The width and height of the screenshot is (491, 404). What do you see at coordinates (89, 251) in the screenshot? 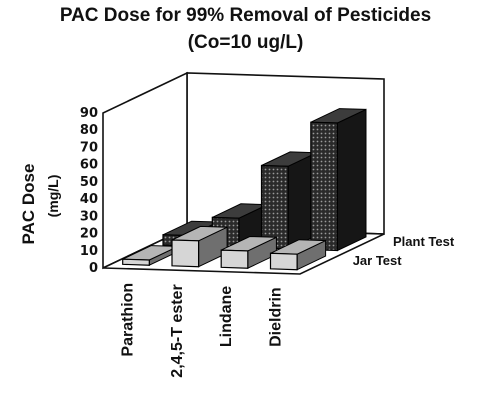
I see `y-tick-label: 10` at bounding box center [89, 251].